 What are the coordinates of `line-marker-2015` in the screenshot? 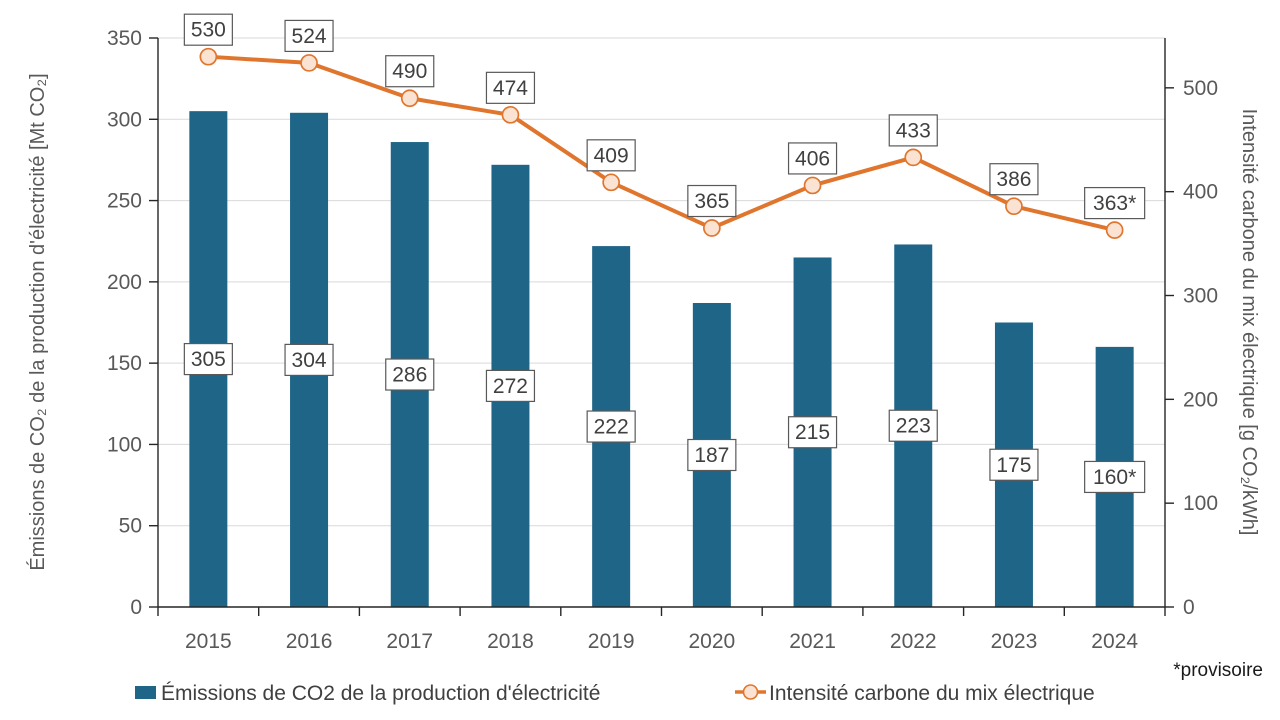 It's located at (208, 56).